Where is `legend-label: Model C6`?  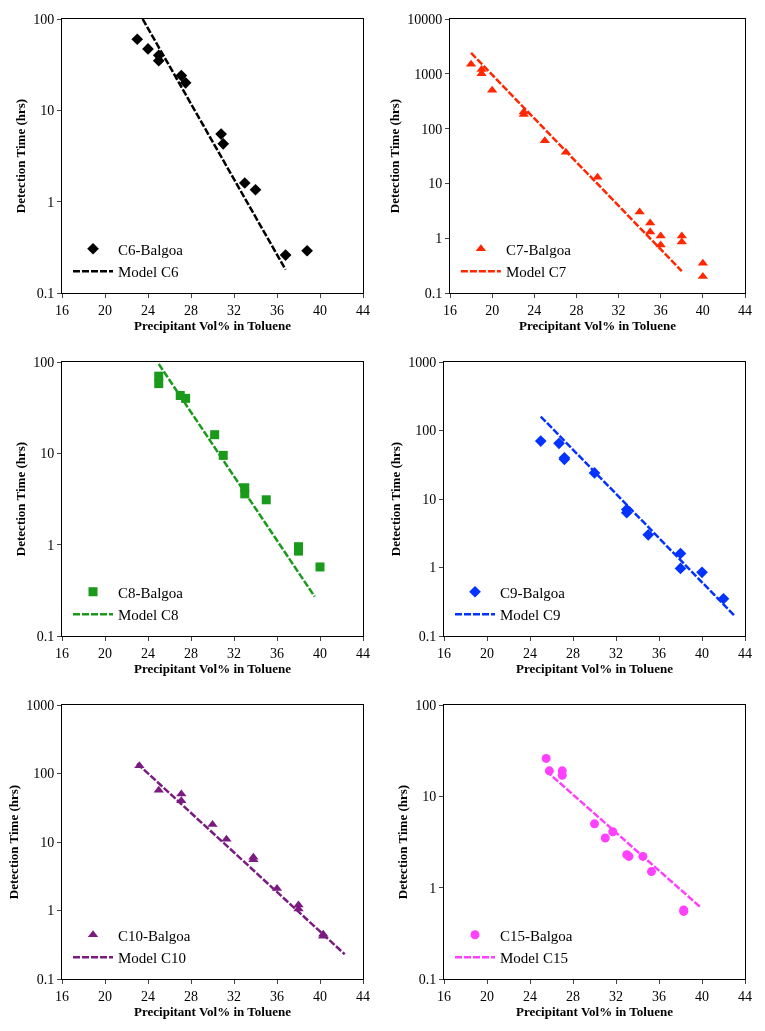 legend-label: Model C6 is located at coordinates (148, 272).